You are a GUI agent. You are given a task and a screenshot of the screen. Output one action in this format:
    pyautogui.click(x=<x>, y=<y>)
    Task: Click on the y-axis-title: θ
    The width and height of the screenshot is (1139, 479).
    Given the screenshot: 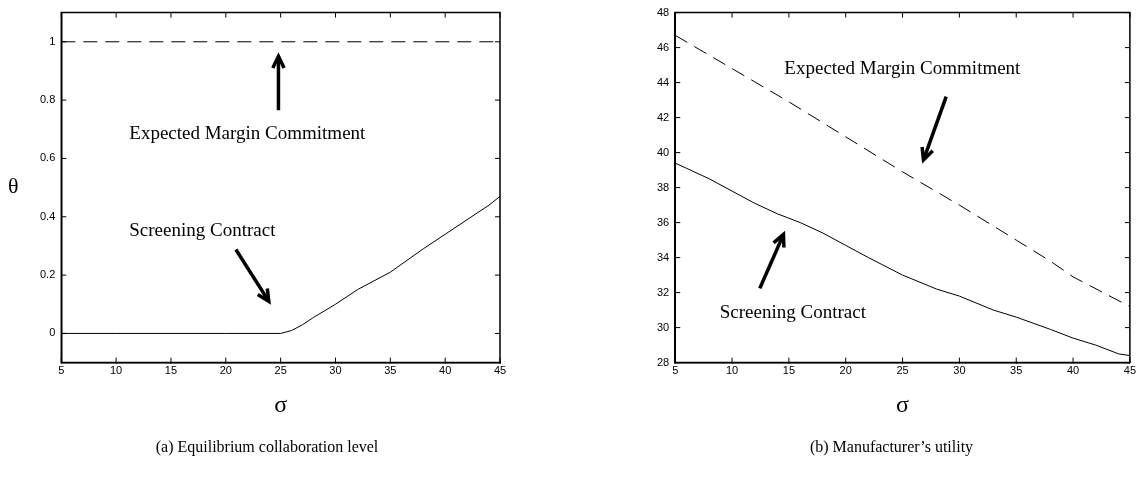 What is the action you would take?
    pyautogui.click(x=13, y=186)
    